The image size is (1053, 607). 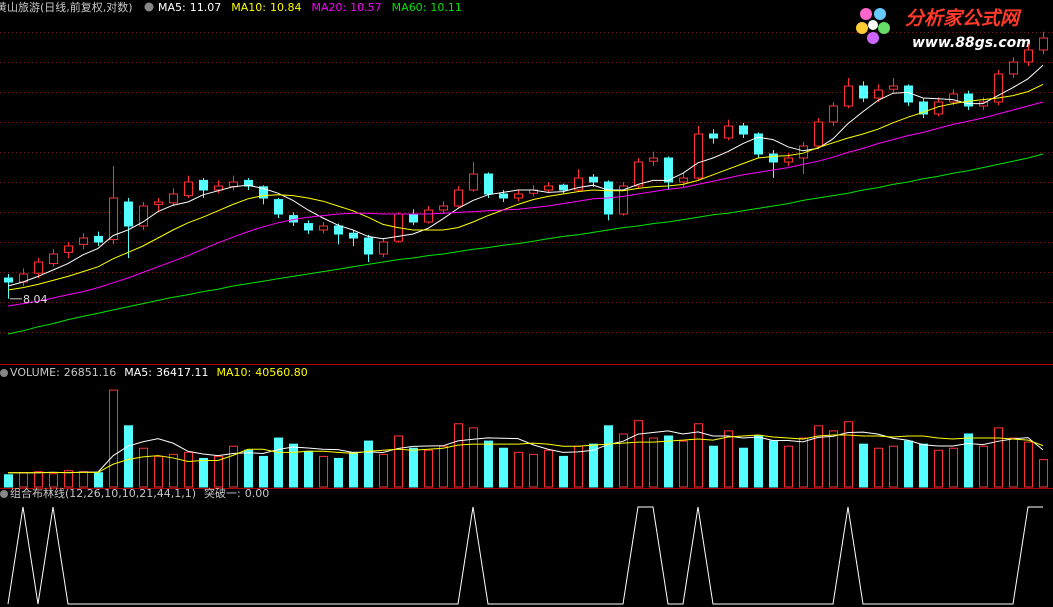 I want to click on pane-title: VOLUME:, so click(x=35, y=372).